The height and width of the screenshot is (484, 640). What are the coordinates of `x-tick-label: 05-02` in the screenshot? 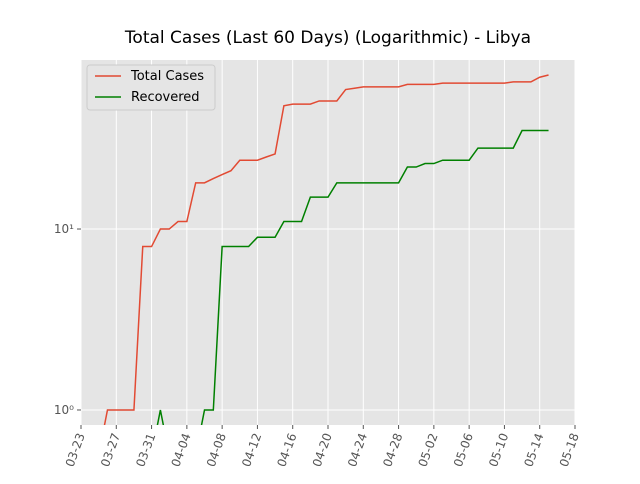 It's located at (428, 450).